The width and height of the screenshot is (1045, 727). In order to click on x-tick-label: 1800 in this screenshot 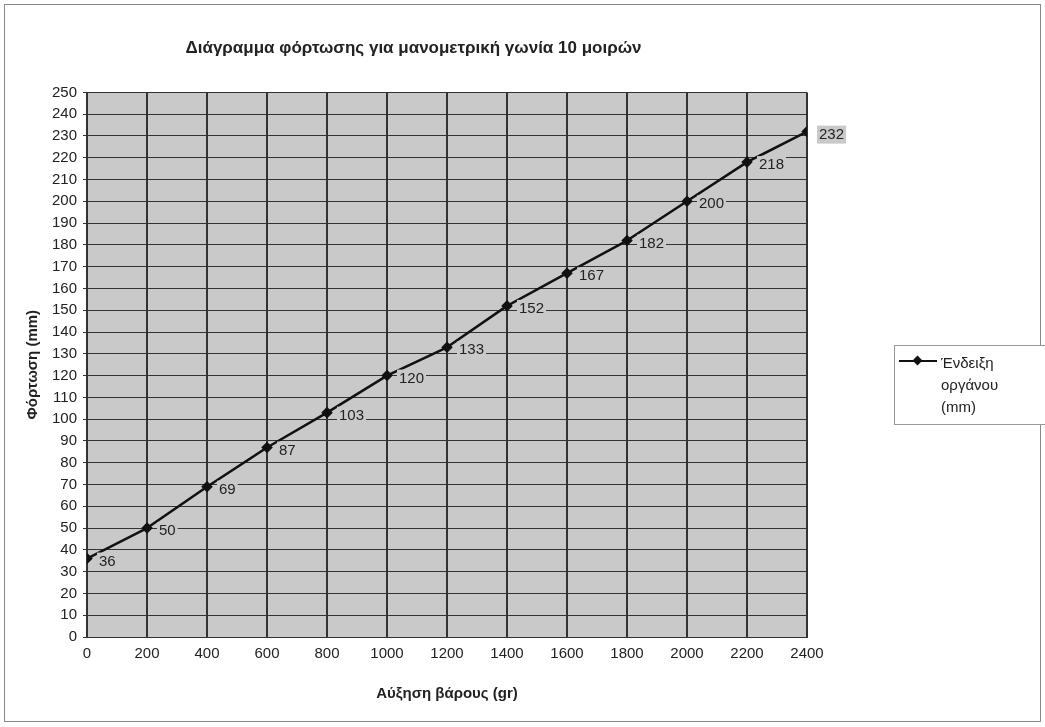, I will do `click(627, 653)`.